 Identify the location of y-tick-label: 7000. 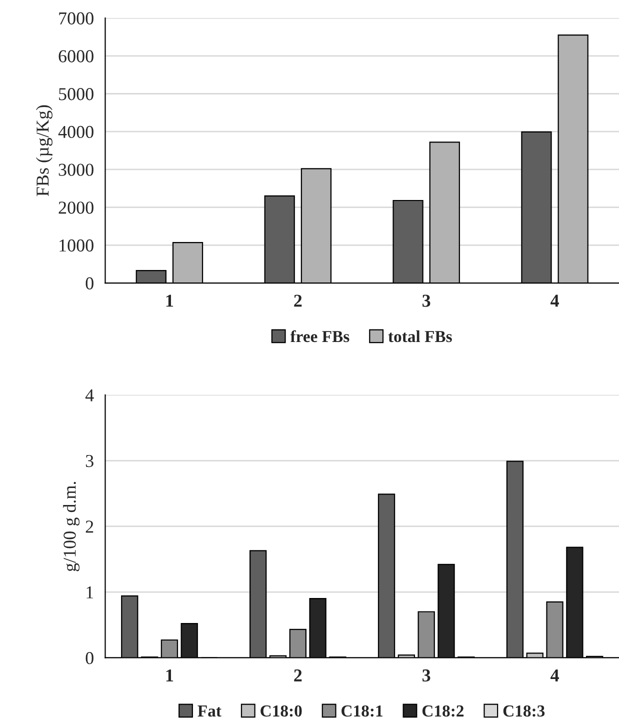
(76, 18).